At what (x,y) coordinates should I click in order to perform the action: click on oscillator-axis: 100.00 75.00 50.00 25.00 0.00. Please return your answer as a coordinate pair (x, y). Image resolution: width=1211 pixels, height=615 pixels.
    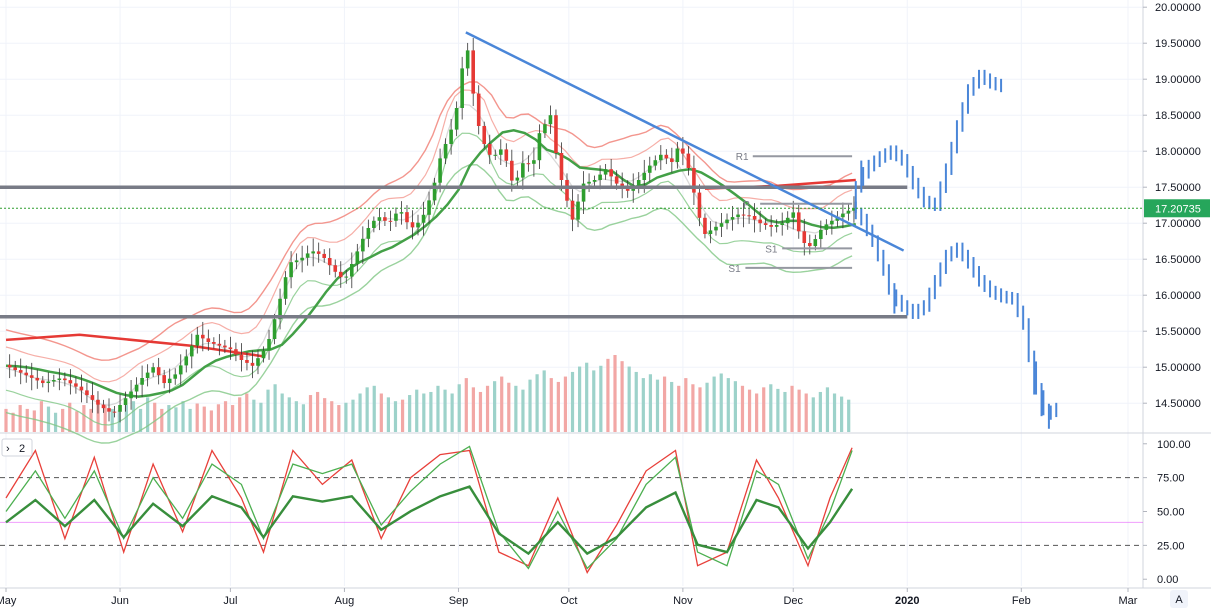
    Looking at the image, I should click on (1167, 512).